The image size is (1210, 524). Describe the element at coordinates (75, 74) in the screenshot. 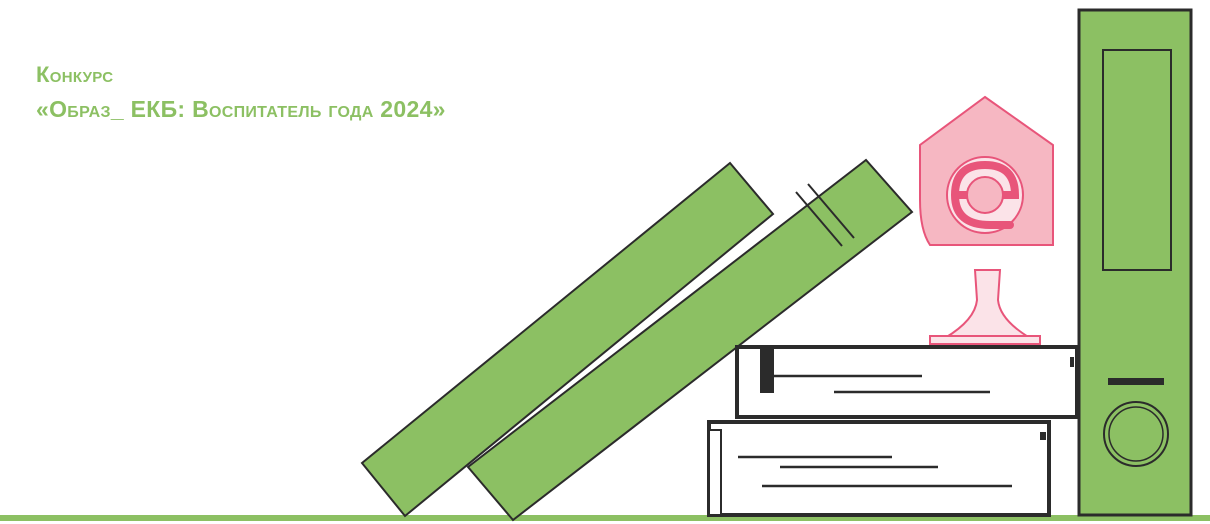

I see `title-line-competition: Конкурс` at that location.